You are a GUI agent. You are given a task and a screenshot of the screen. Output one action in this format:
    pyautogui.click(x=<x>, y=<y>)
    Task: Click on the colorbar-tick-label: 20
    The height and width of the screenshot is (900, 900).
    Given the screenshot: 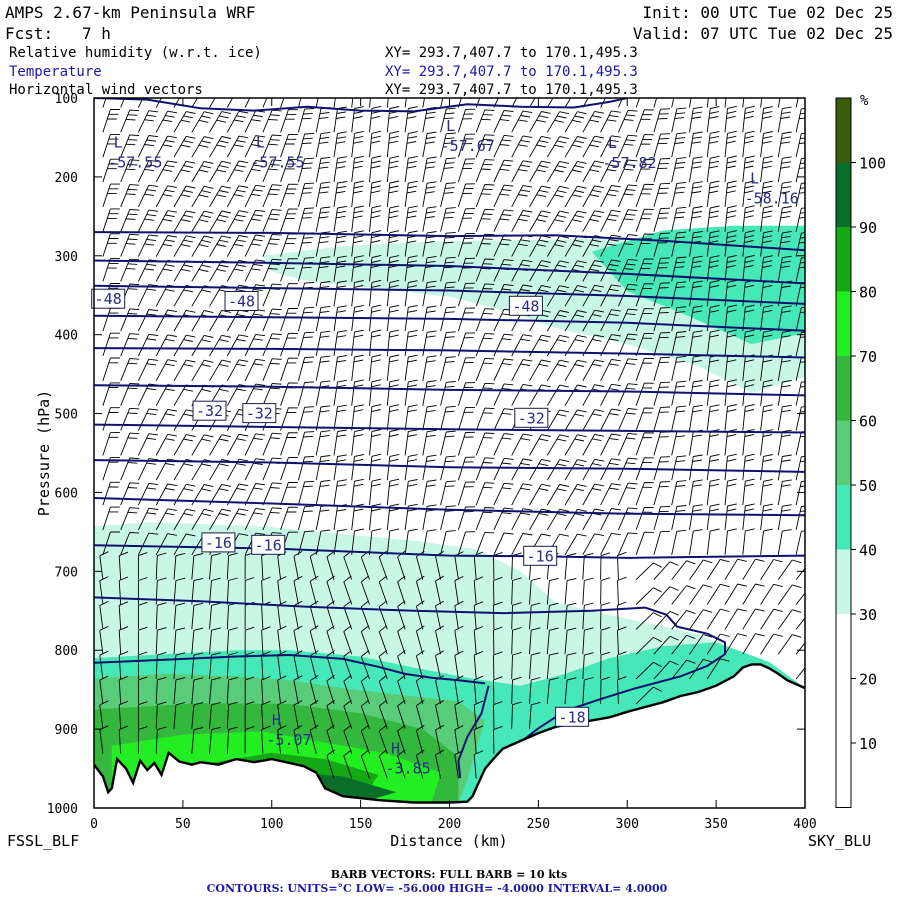 What is the action you would take?
    pyautogui.click(x=868, y=680)
    